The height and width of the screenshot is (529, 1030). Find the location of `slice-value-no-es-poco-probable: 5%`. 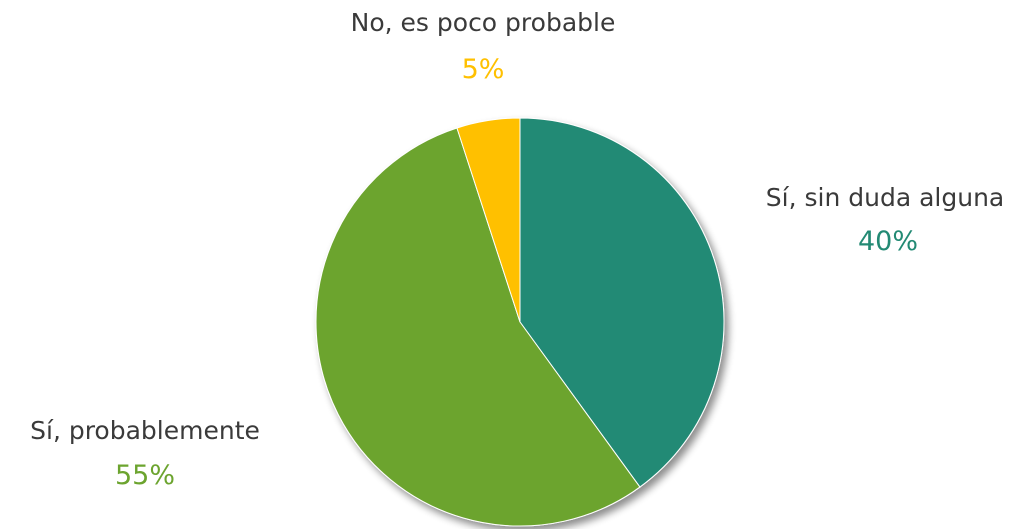

slice-value-no-es-poco-probable: 5% is located at coordinates (483, 69).